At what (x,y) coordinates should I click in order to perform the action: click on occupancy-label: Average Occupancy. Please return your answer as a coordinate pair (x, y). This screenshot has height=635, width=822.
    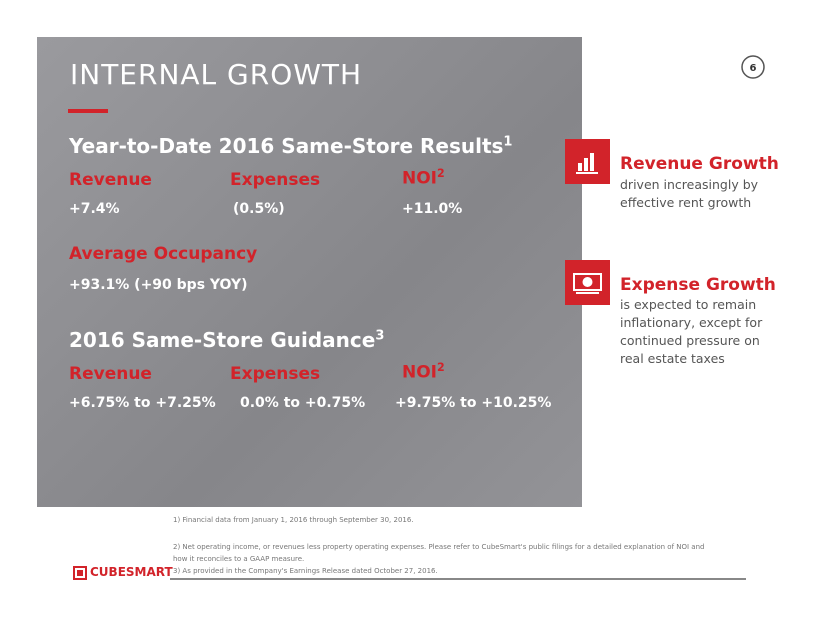
    Looking at the image, I should click on (163, 254).